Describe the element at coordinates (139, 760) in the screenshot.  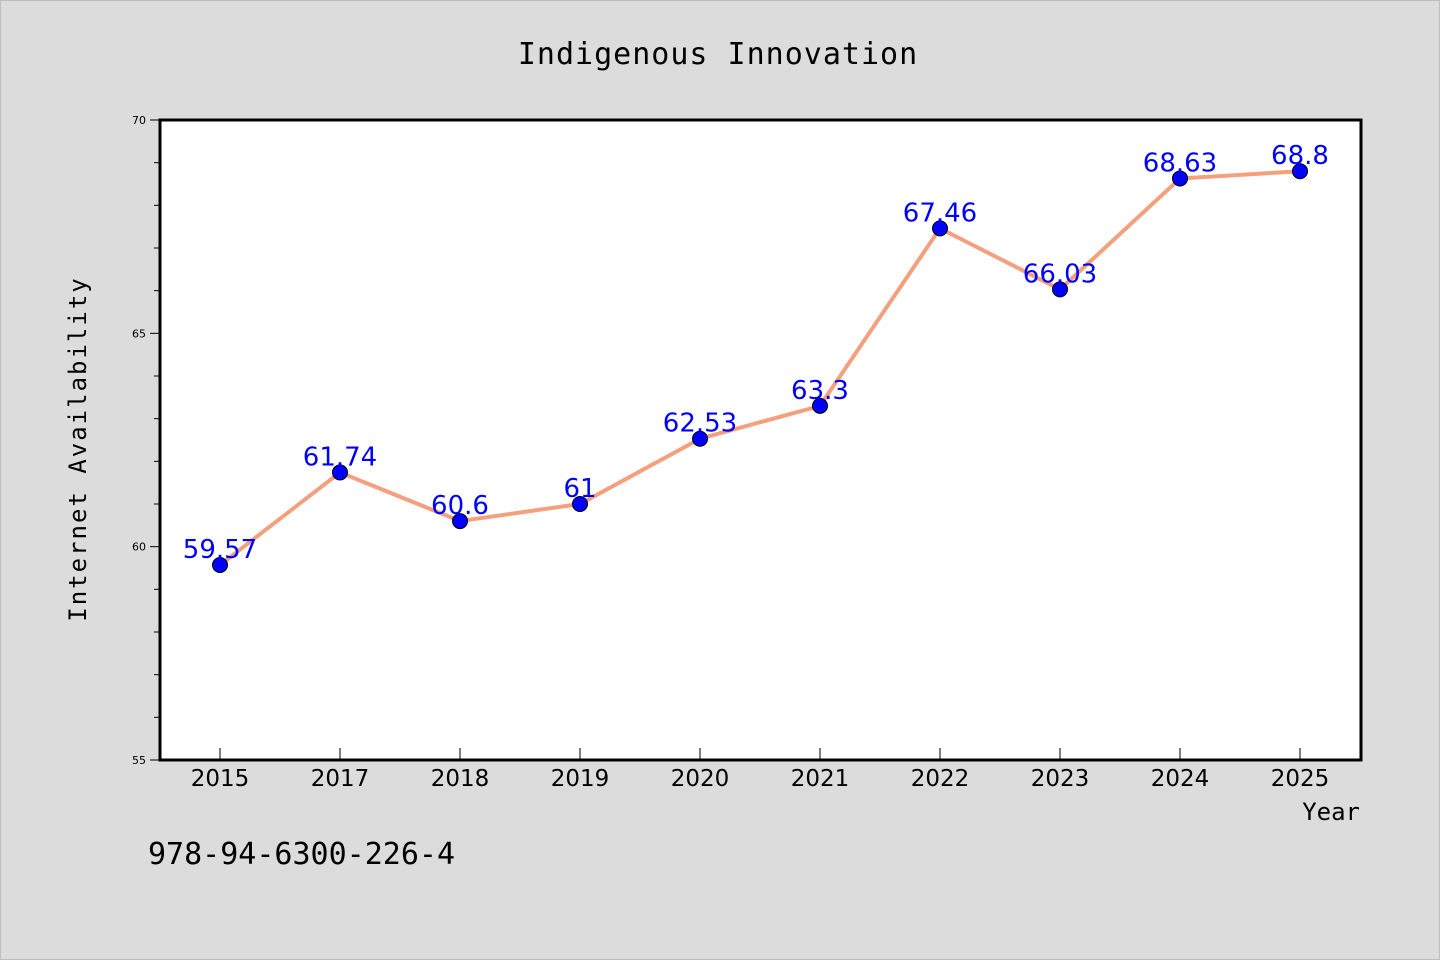
I see `y-tick-label: 55` at that location.